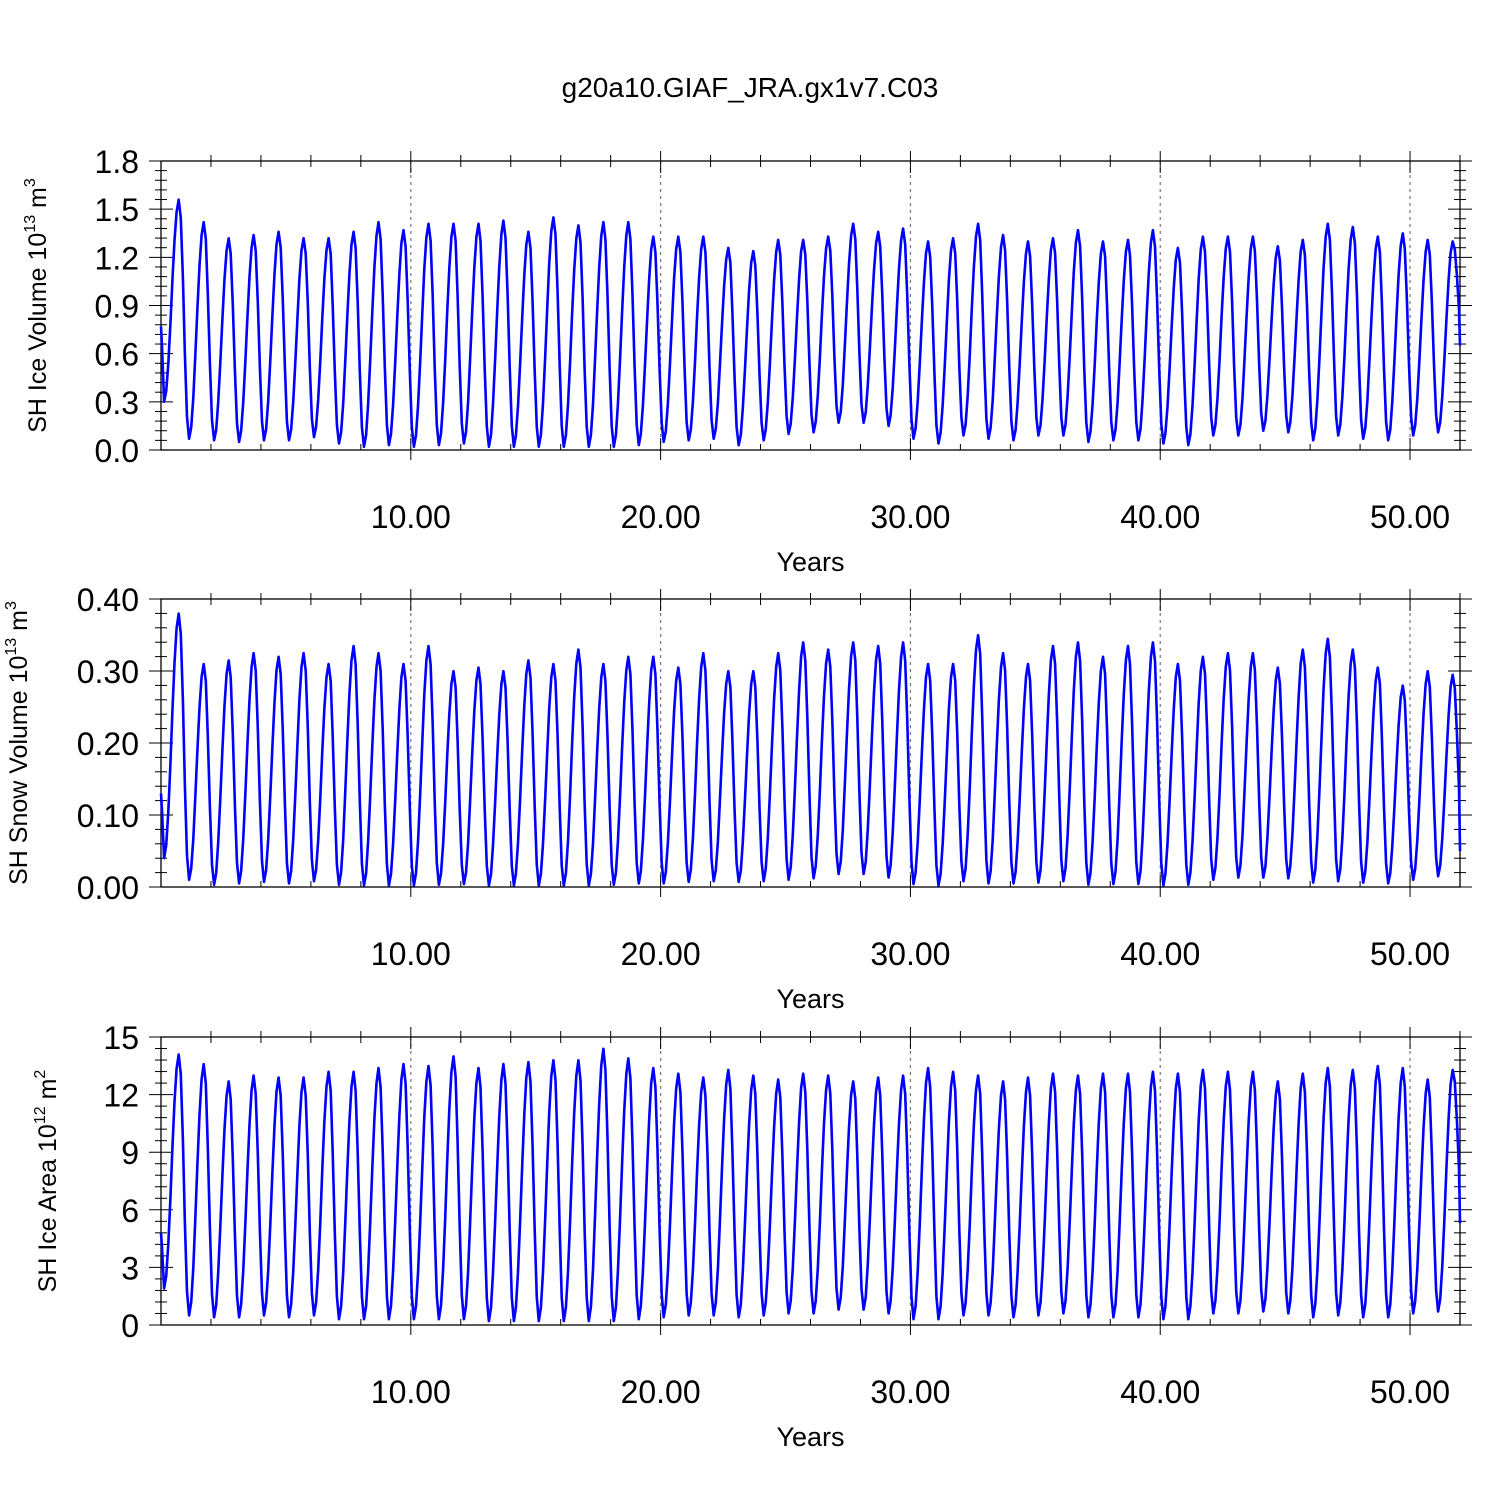 The image size is (1500, 1500). Describe the element at coordinates (38, 333) in the screenshot. I see `y-axis-label-text: SH Ice Volume 10` at that location.